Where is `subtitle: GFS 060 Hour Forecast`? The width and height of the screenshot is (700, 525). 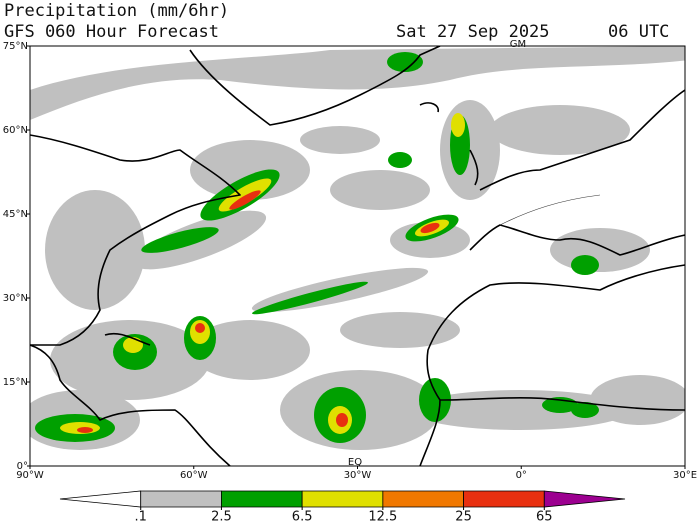 subtitle: GFS 060 Hour Forecast is located at coordinates (111, 32).